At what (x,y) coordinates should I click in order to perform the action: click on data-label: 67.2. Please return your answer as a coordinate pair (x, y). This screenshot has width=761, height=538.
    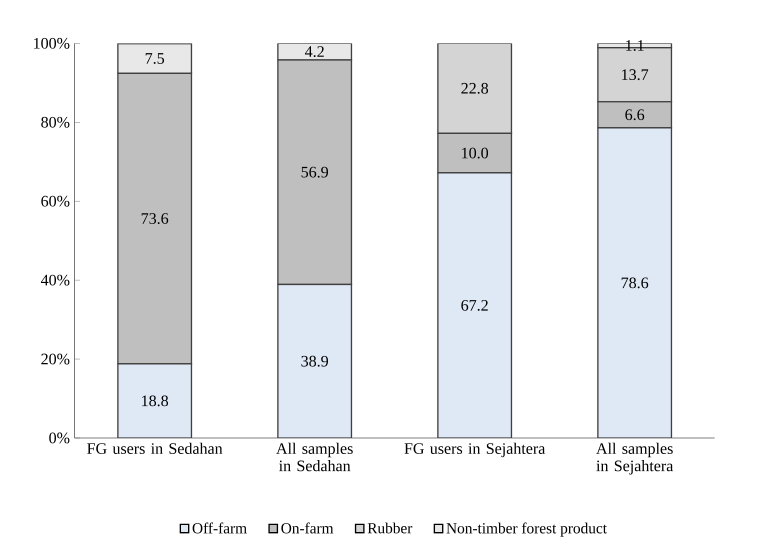
    Looking at the image, I should click on (474, 305).